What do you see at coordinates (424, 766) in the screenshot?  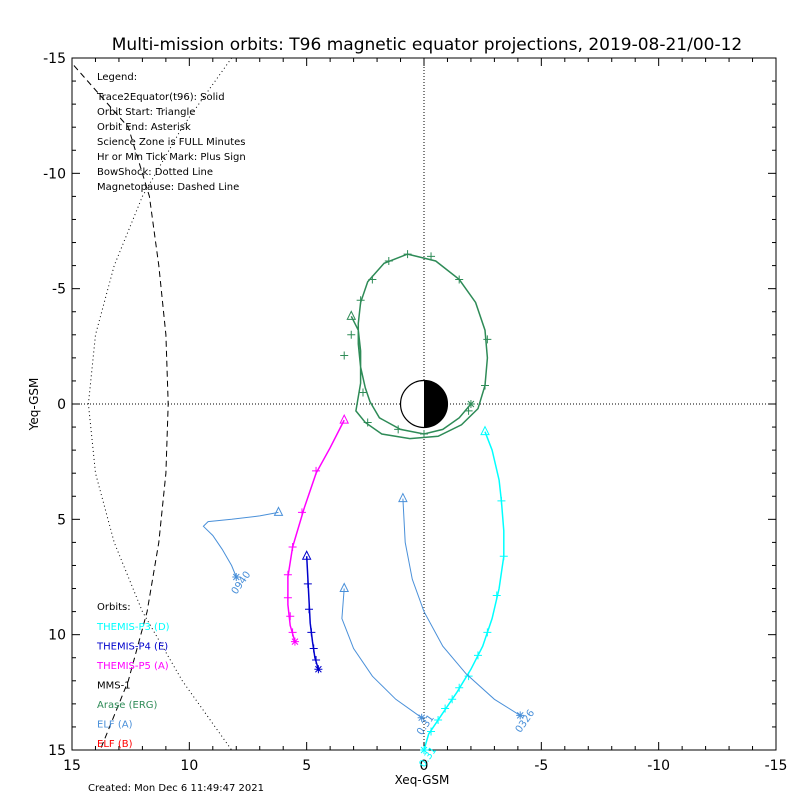 I see `x-tick-label: 0` at bounding box center [424, 766].